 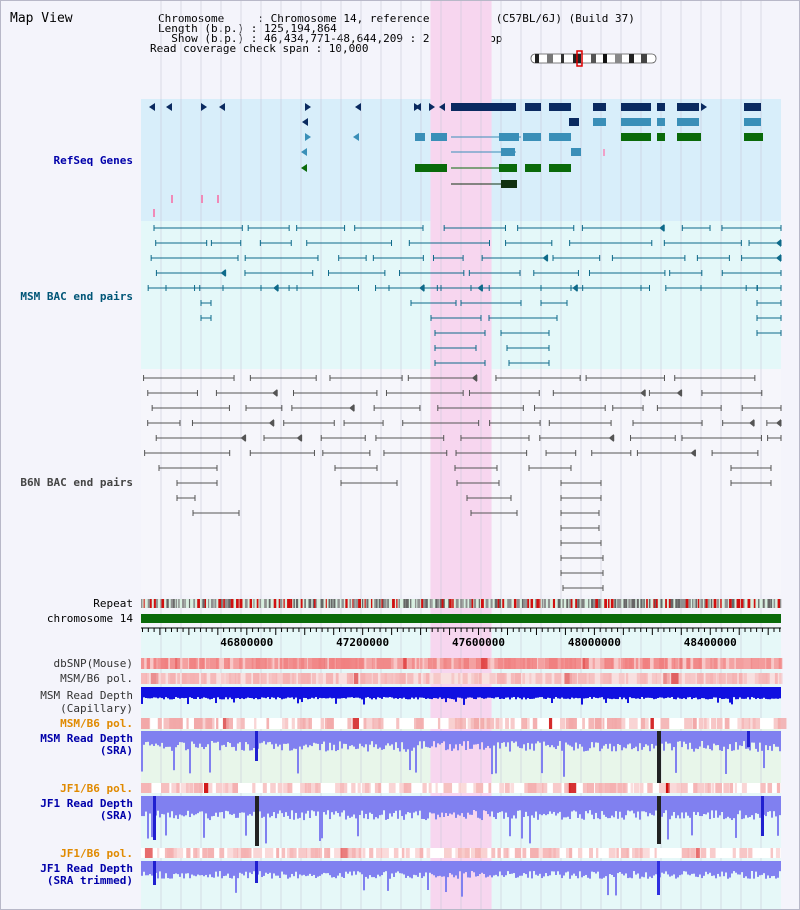 I want to click on ideogram-position-marker, so click(x=579, y=58).